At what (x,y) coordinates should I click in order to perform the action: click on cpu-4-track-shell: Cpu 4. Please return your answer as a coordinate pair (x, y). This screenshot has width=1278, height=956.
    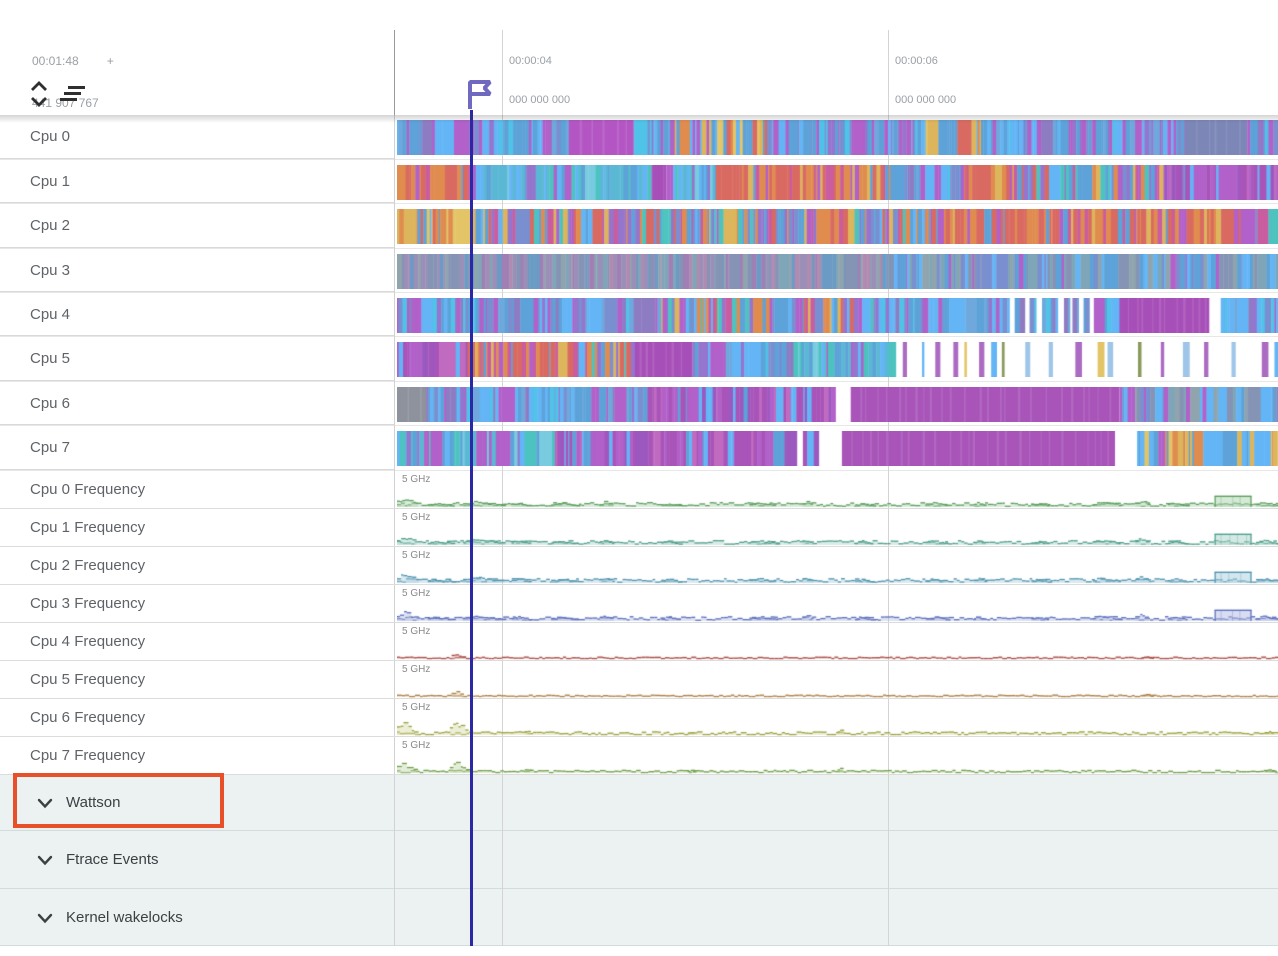
    Looking at the image, I should click on (197, 315).